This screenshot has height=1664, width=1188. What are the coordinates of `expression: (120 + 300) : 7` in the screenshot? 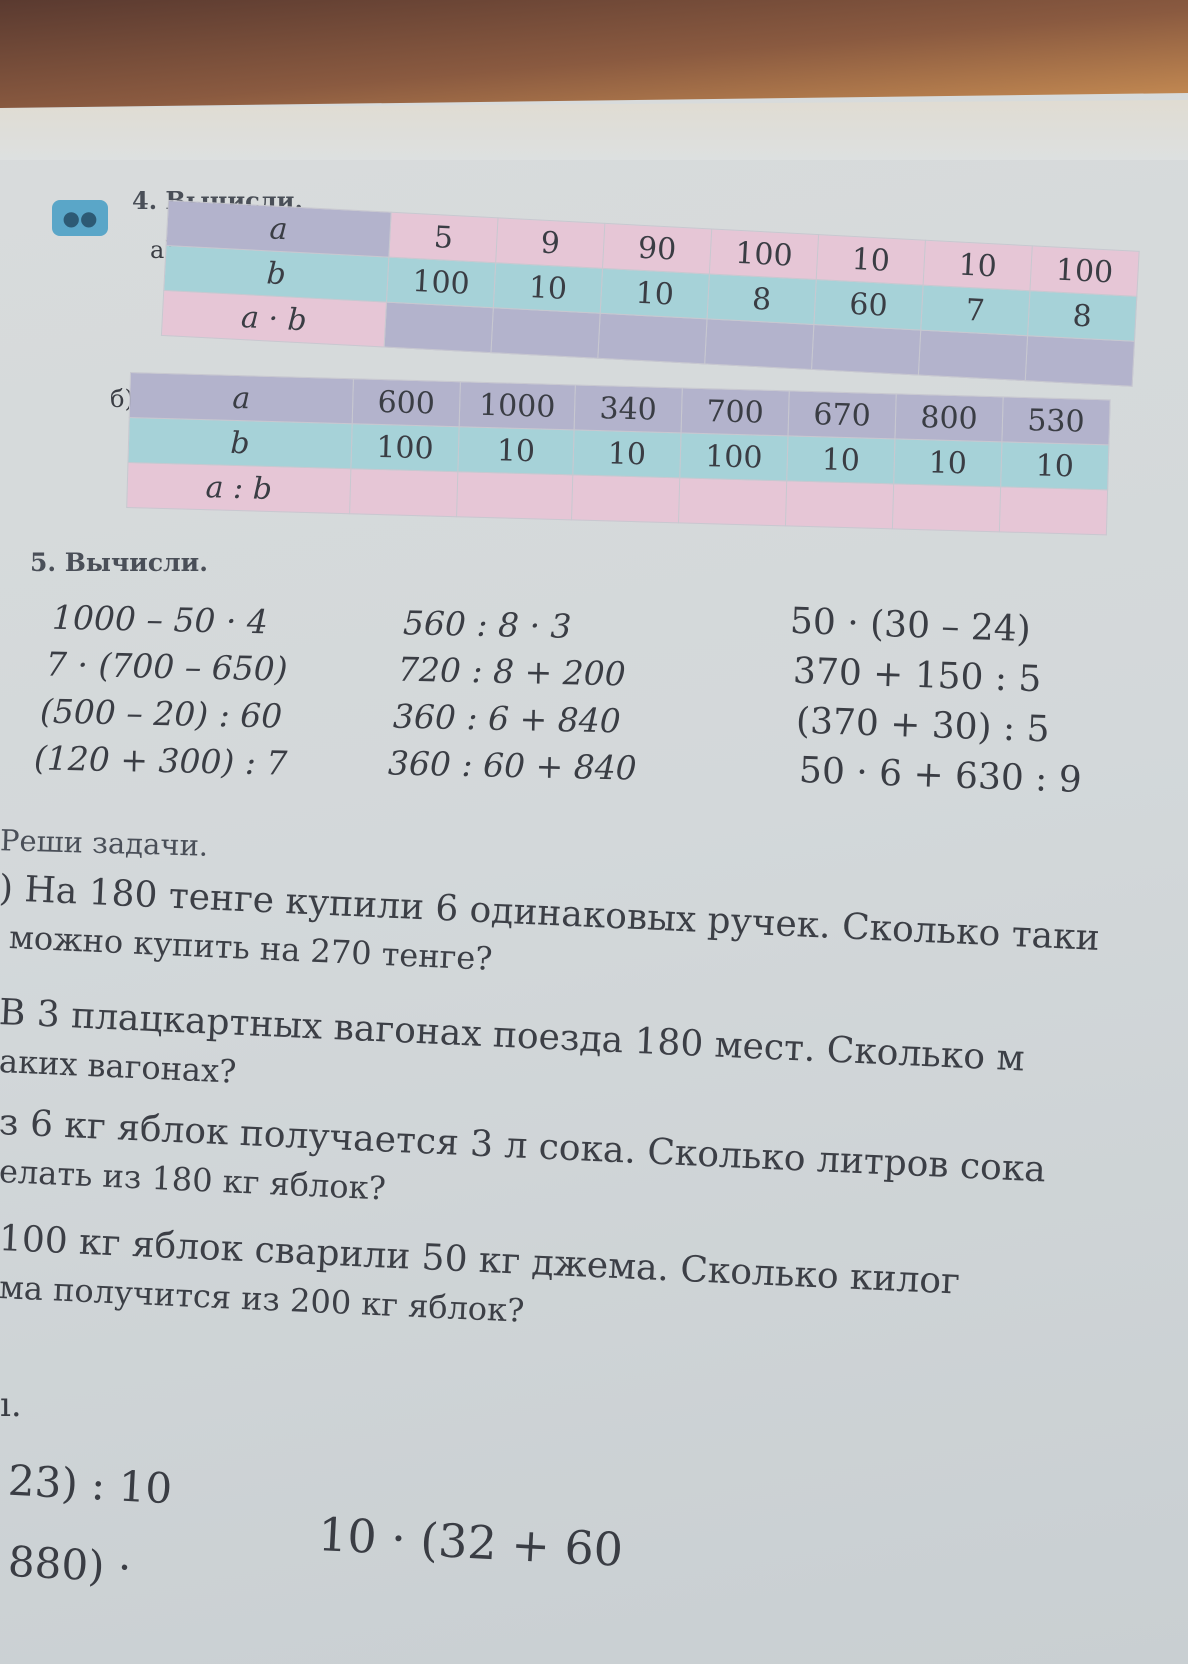 It's located at (160, 760).